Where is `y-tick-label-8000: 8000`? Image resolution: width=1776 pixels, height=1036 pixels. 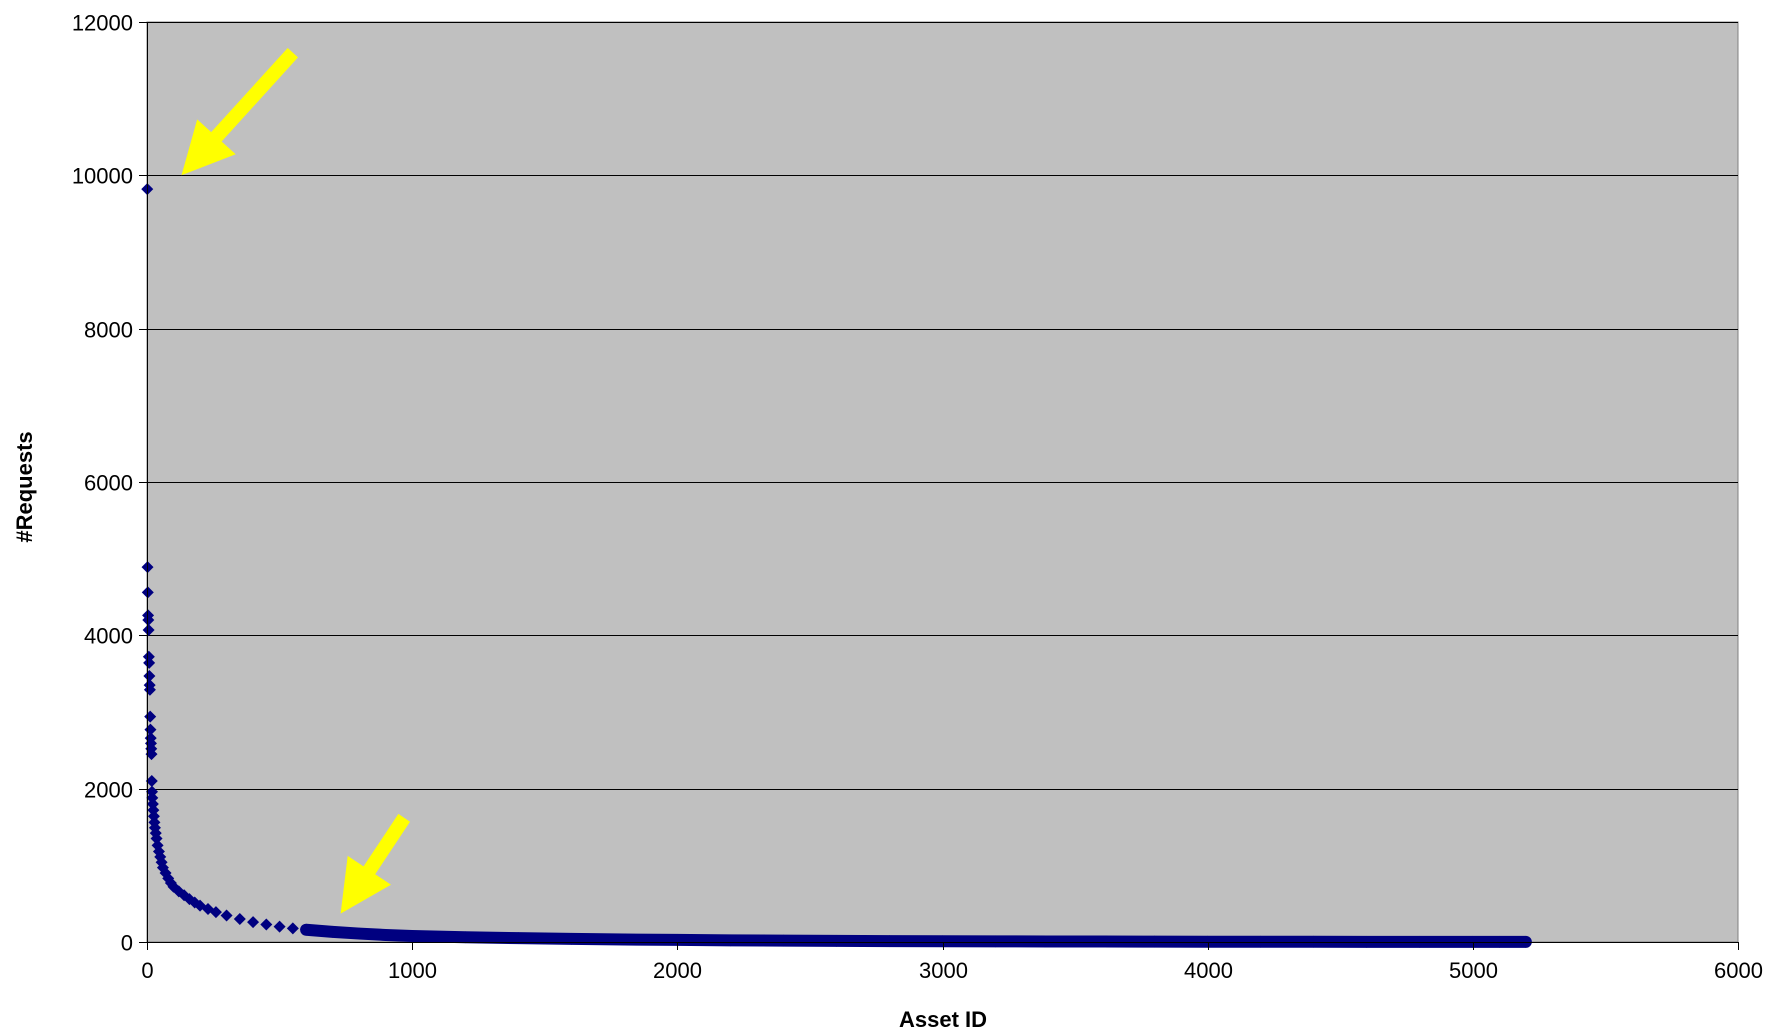 y-tick-label-8000: 8000 is located at coordinates (108, 330).